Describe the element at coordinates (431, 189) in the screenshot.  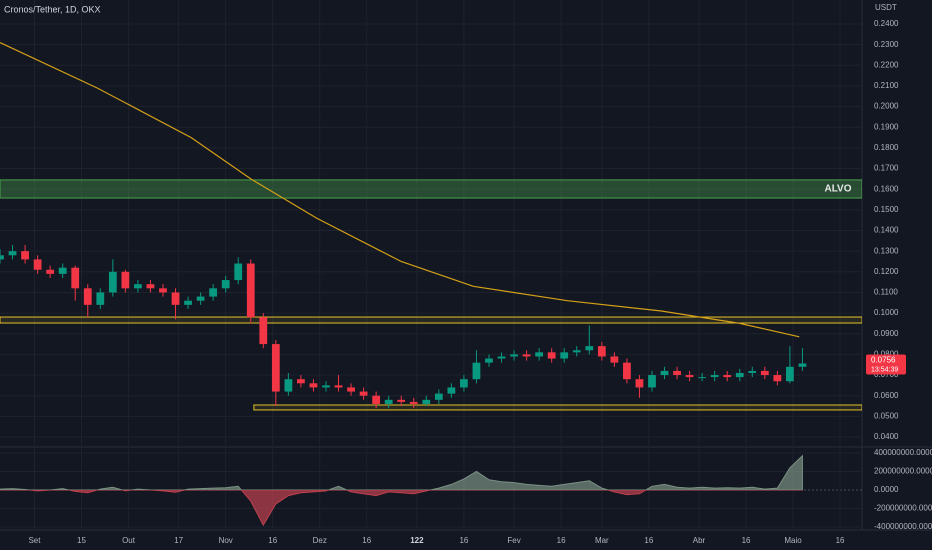
I see `target-zone` at that location.